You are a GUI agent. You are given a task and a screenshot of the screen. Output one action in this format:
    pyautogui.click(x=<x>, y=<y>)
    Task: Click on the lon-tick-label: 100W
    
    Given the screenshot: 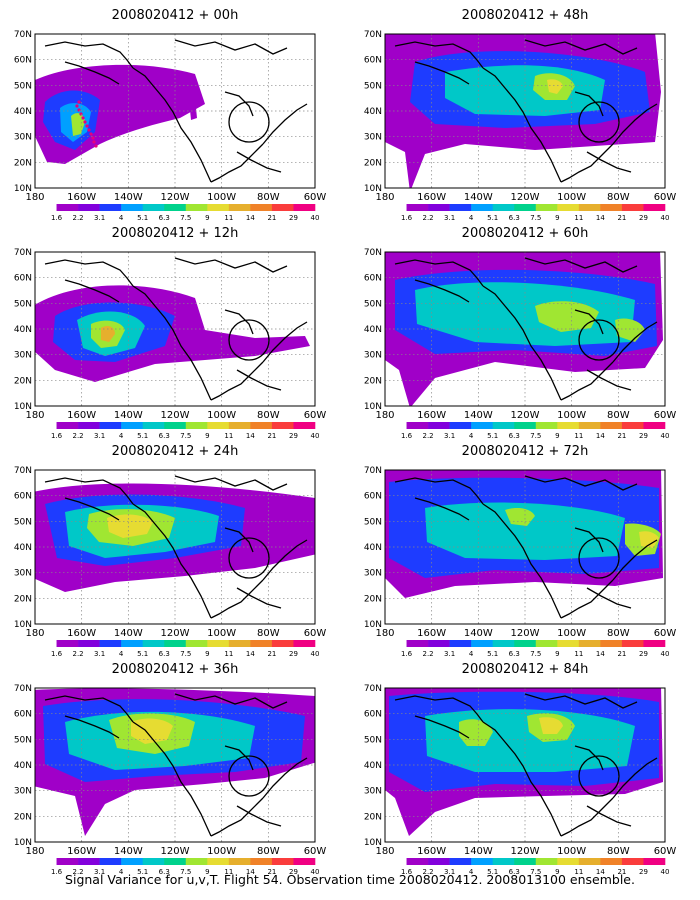 What is the action you would take?
    pyautogui.click(x=571, y=415)
    